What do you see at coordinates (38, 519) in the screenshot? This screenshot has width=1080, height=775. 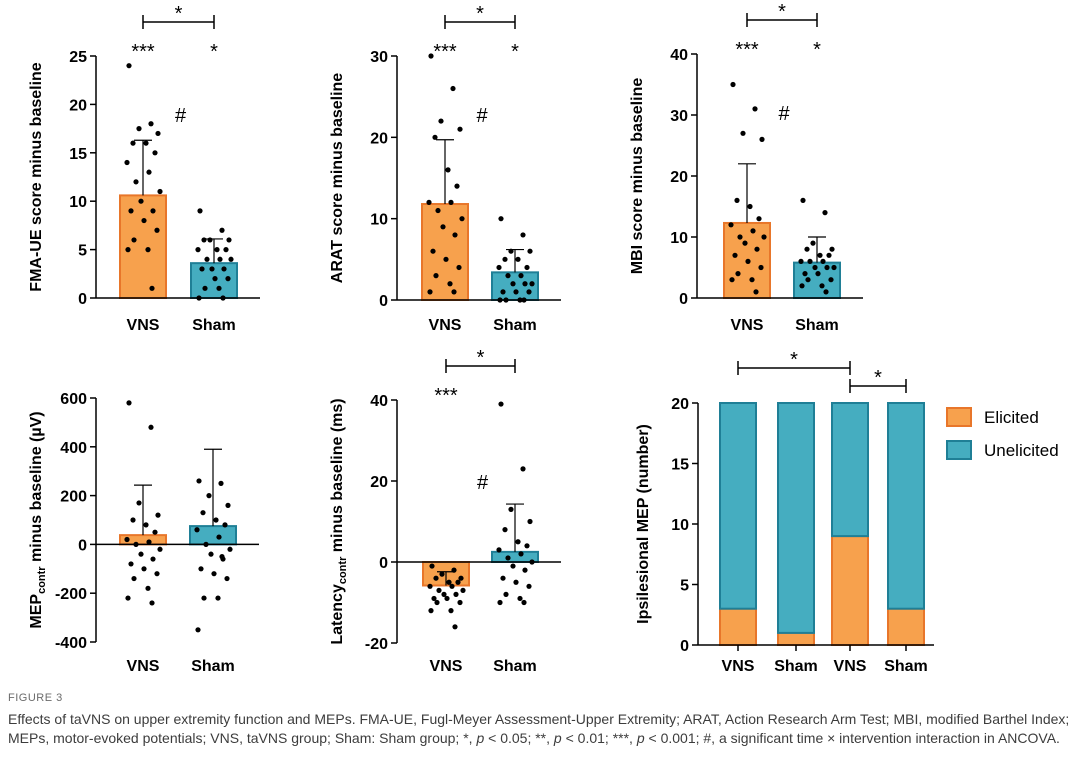 I see `y-axis-label: MEPcontr minus baseline (µV)` at bounding box center [38, 519].